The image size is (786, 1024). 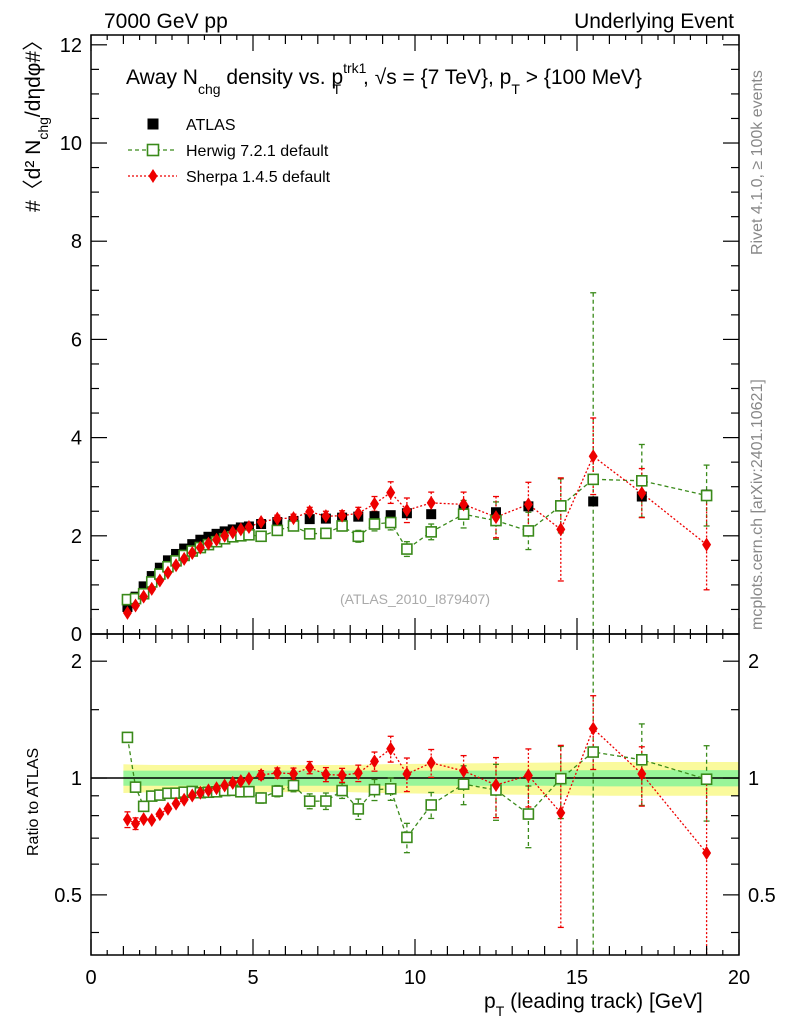 I want to click on x-label-p: p, so click(x=490, y=1001).